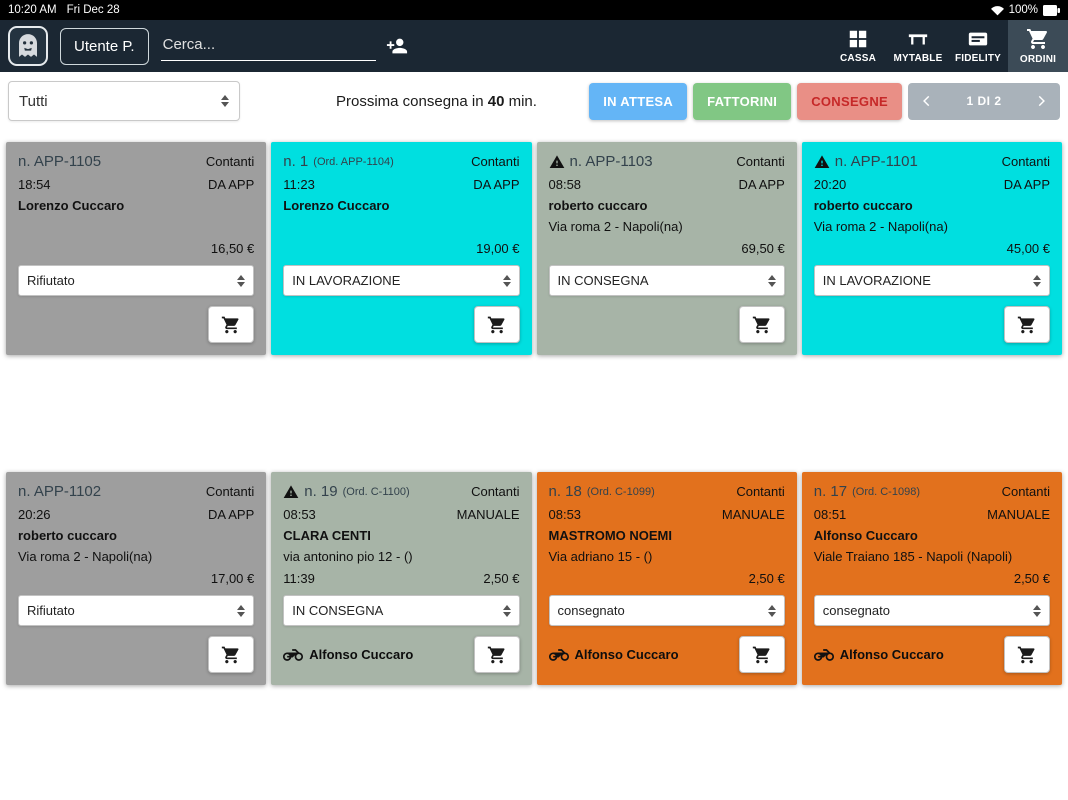  Describe the element at coordinates (620, 491) in the screenshot. I see `order-reference: (Ord. C-1099)` at that location.